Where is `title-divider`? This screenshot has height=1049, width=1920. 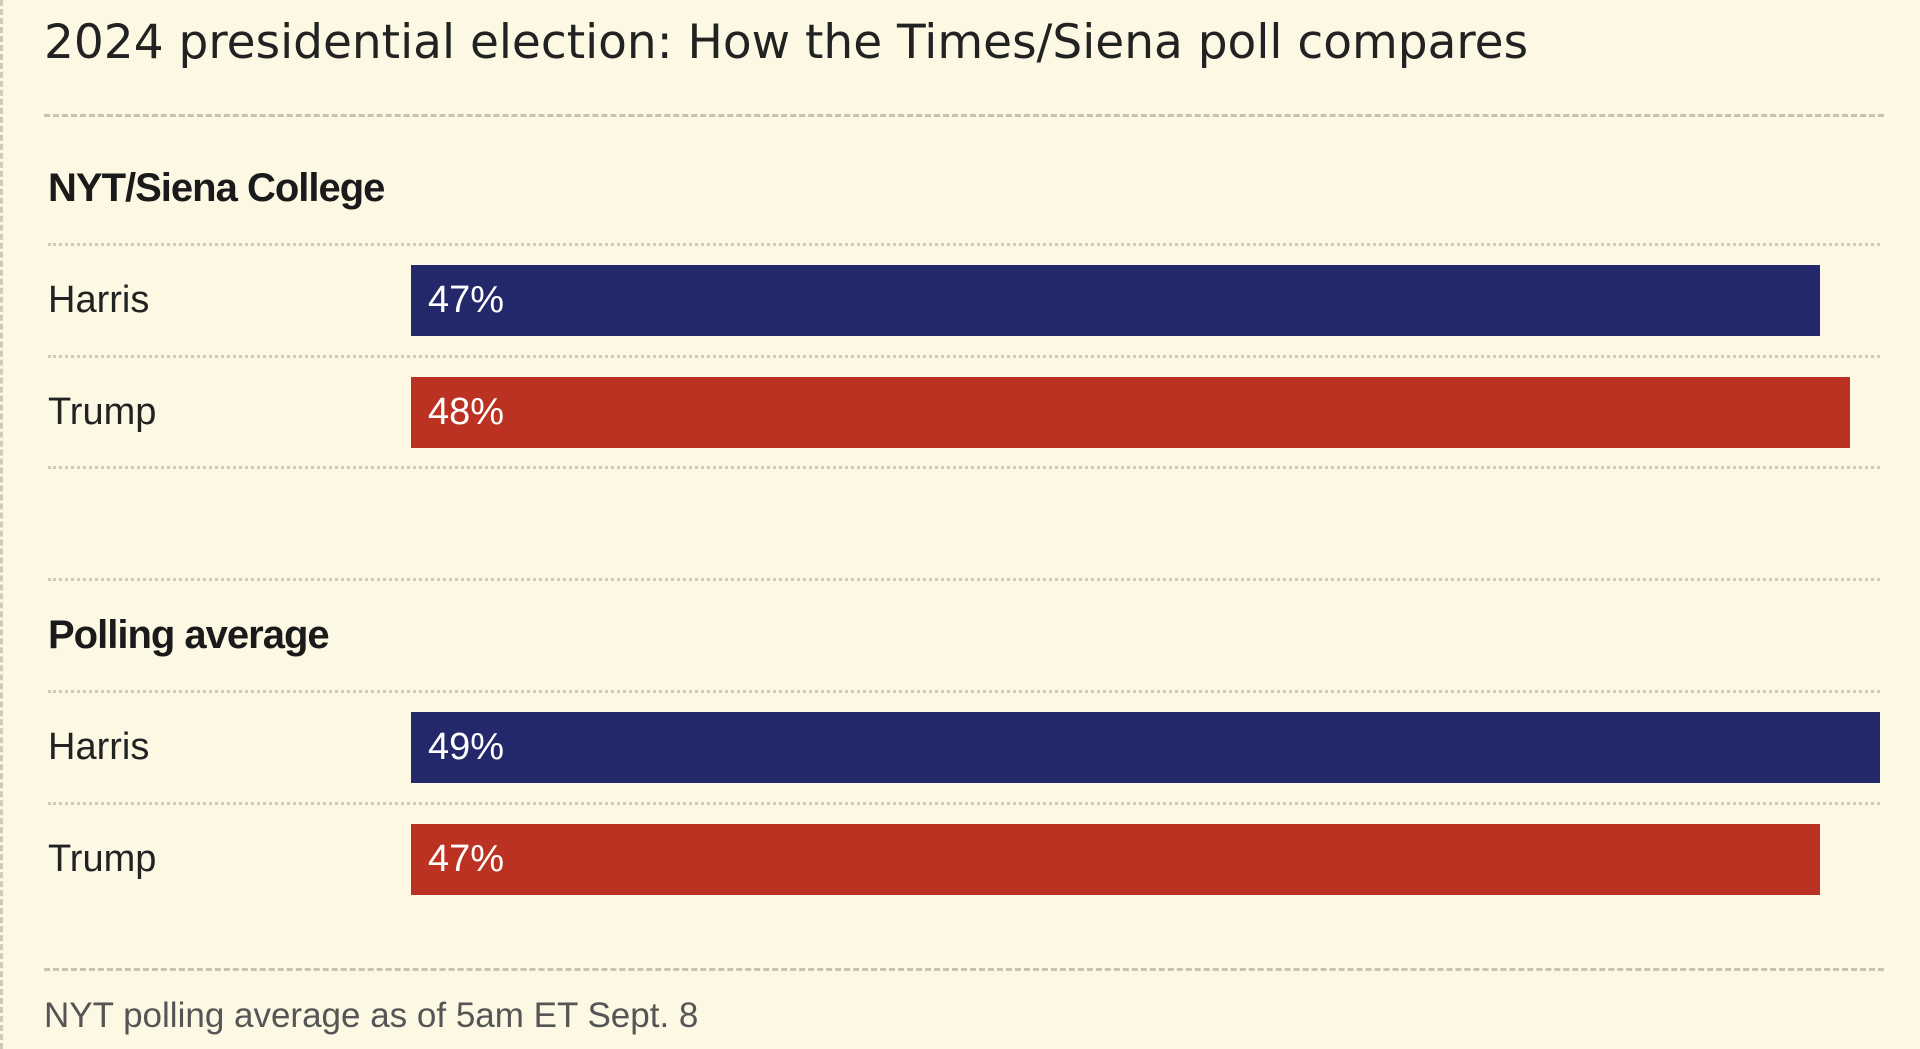 title-divider is located at coordinates (964, 115).